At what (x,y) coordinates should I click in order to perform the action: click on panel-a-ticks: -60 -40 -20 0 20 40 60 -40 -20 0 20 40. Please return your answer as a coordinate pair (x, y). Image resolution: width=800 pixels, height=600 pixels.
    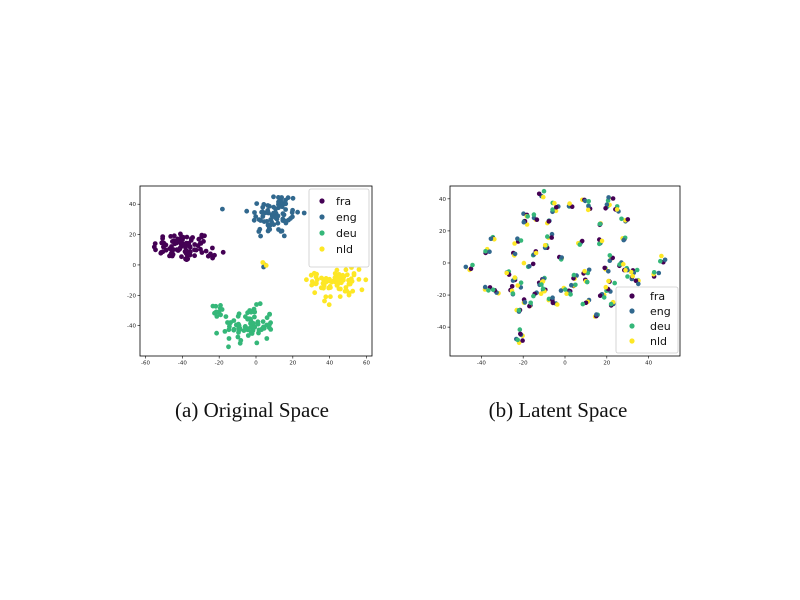
    Looking at the image, I should click on (248, 284).